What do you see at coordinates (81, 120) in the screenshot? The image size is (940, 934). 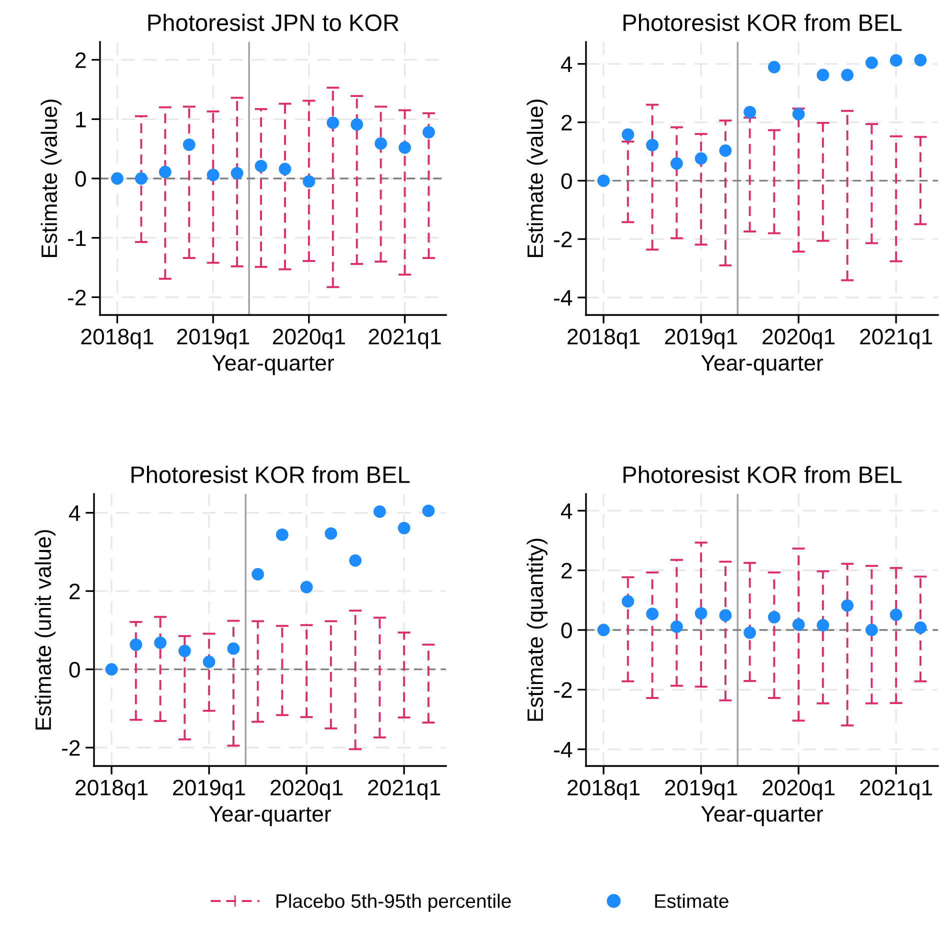 I see `y-tick-label: 1` at bounding box center [81, 120].